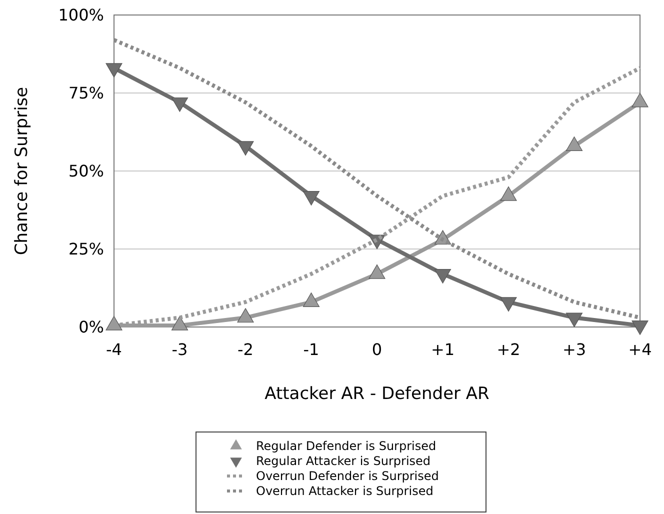 The width and height of the screenshot is (664, 514). Describe the element at coordinates (508, 349) in the screenshot. I see `x-tick-label: +2` at that location.